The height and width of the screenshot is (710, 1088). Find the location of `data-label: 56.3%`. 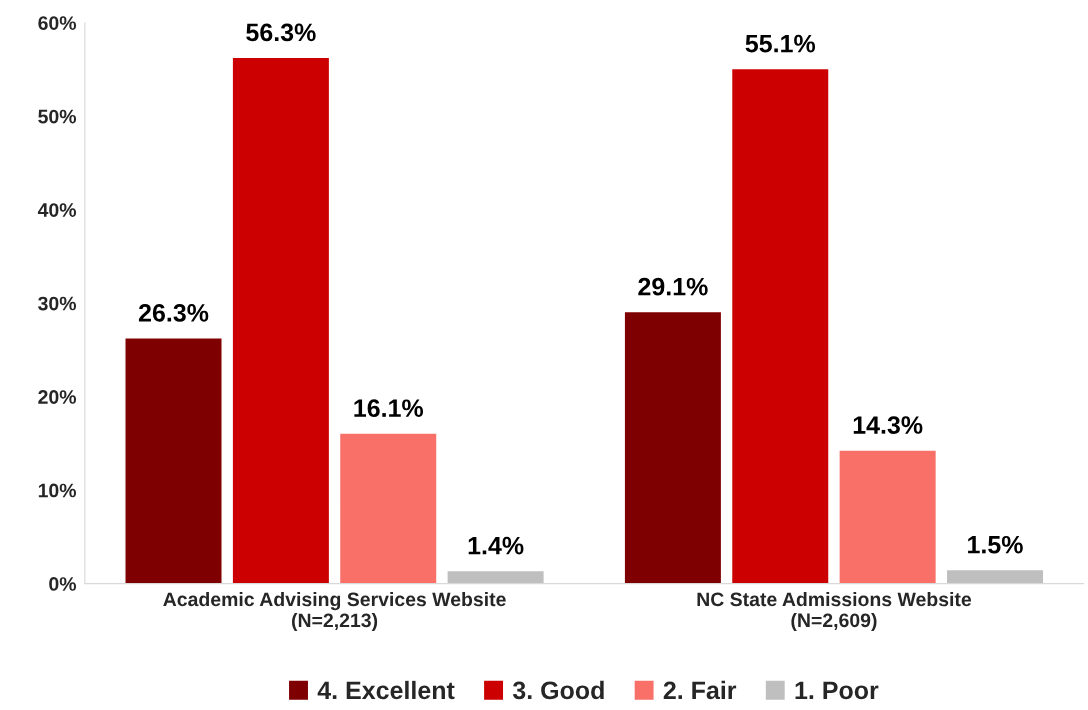

data-label: 56.3% is located at coordinates (281, 32).